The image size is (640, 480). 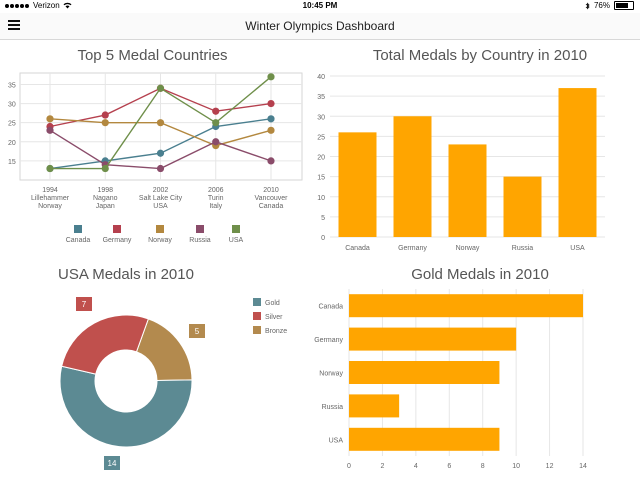 I want to click on line-x-tick-label: USA, so click(x=160, y=206).